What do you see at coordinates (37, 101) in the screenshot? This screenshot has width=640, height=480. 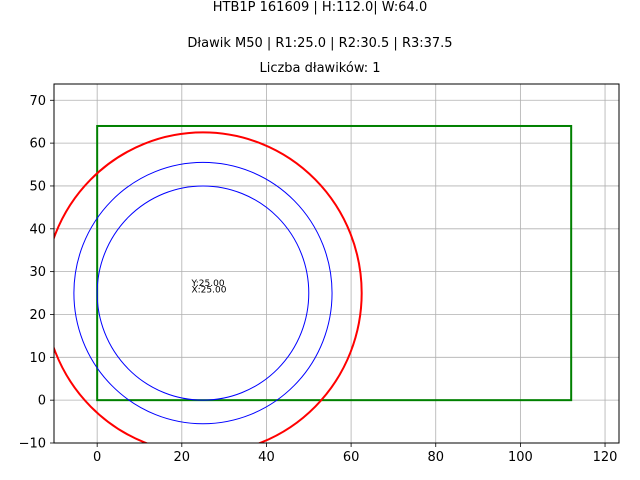 I see `y-tick-label: 70` at bounding box center [37, 101].